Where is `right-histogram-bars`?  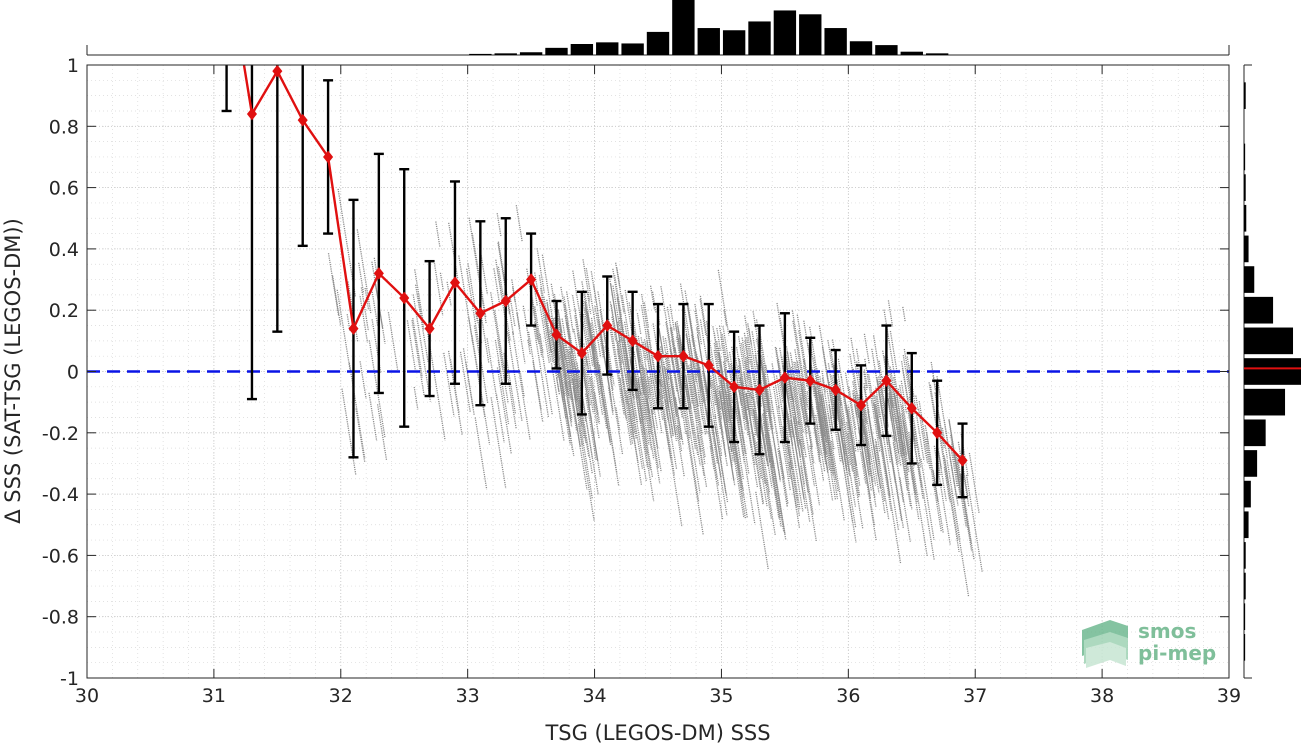 right-histogram-bars is located at coordinates (1272, 371).